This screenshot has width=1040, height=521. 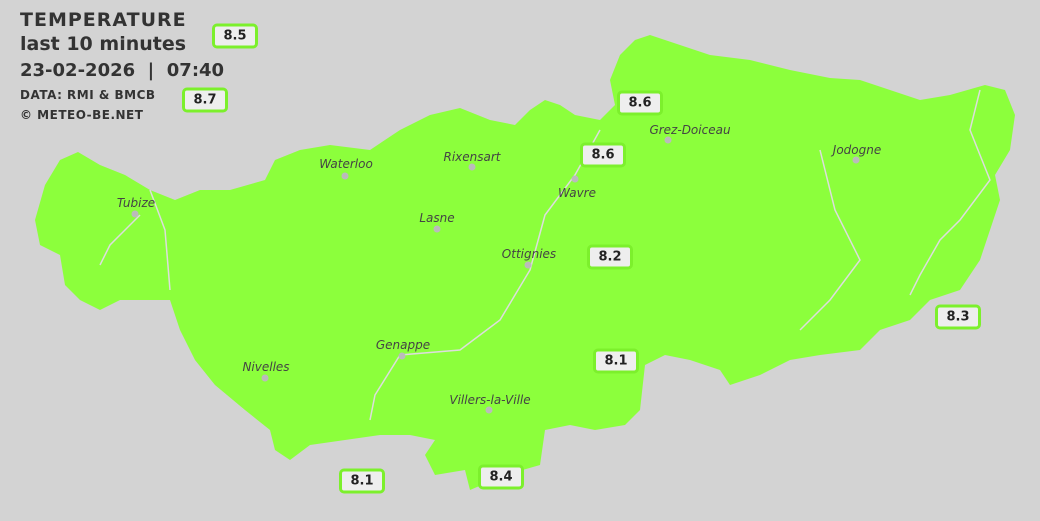 I want to click on city-label: Nivelles, so click(x=266, y=367).